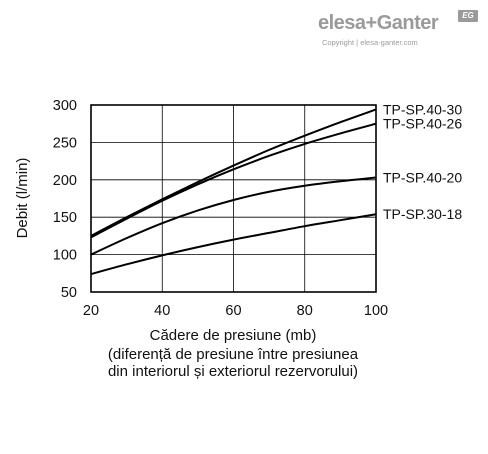 The image size is (488, 454). What do you see at coordinates (65, 218) in the screenshot?
I see `y-tick-2: 150` at bounding box center [65, 218].